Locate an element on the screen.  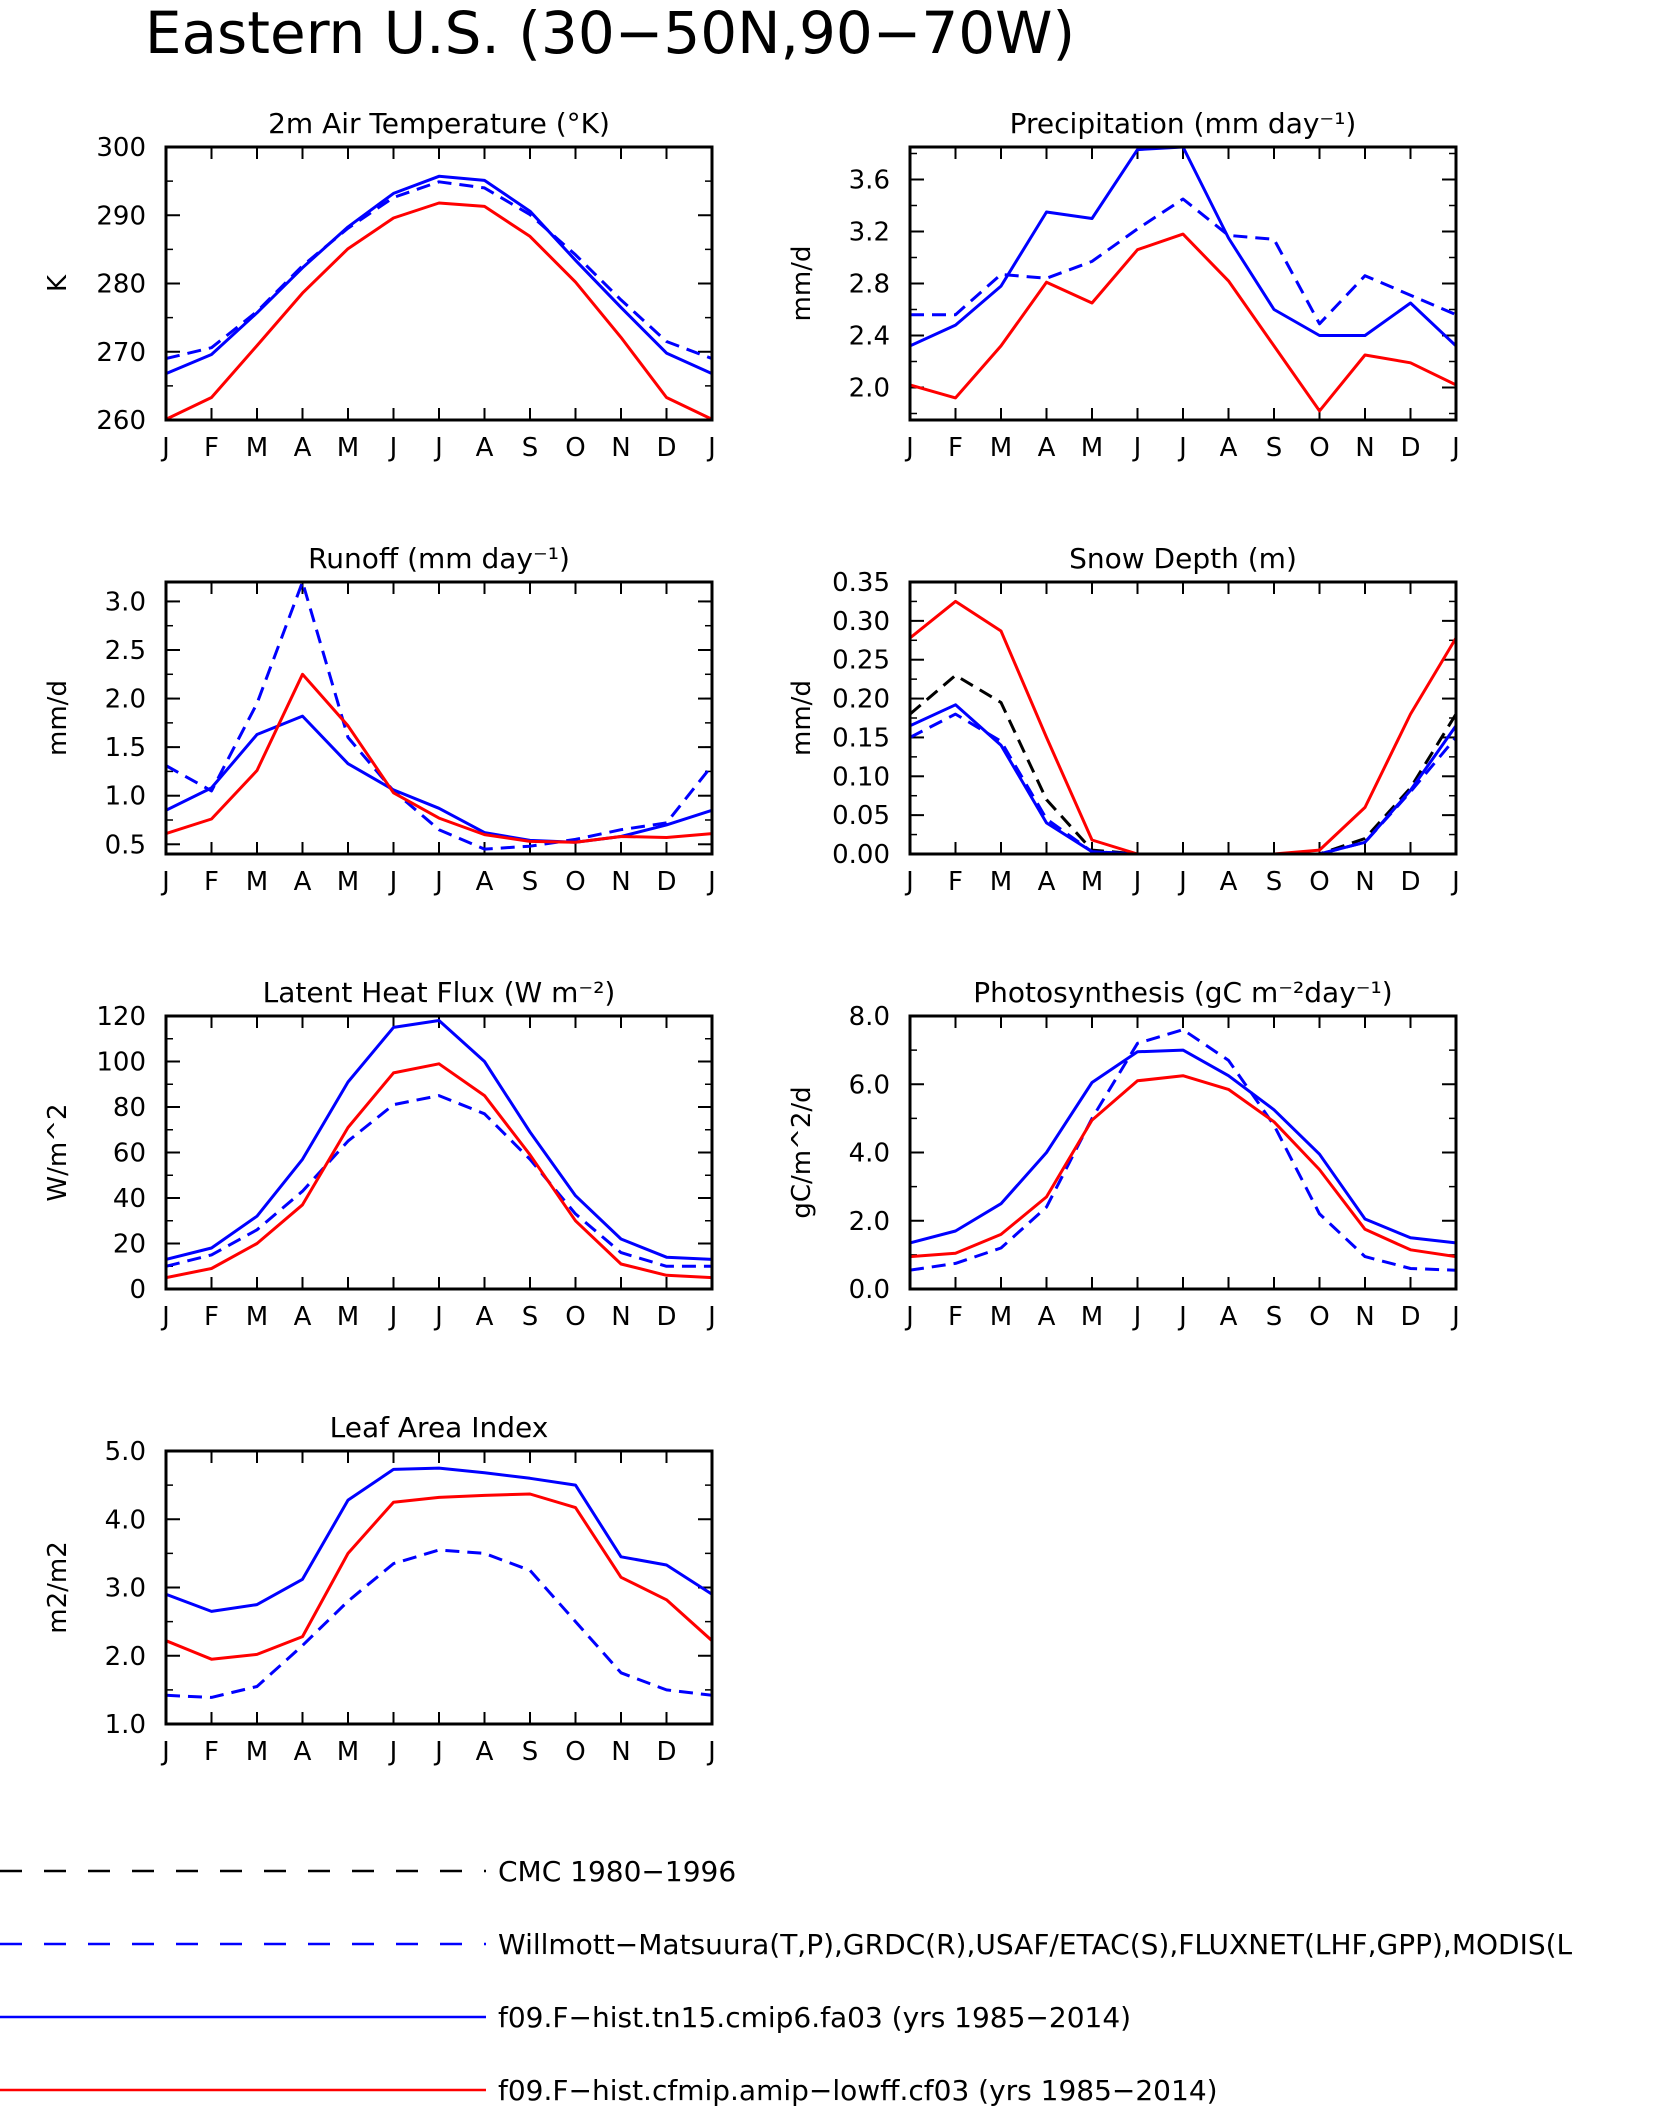
y-axis-label: K is located at coordinates (58, 283).